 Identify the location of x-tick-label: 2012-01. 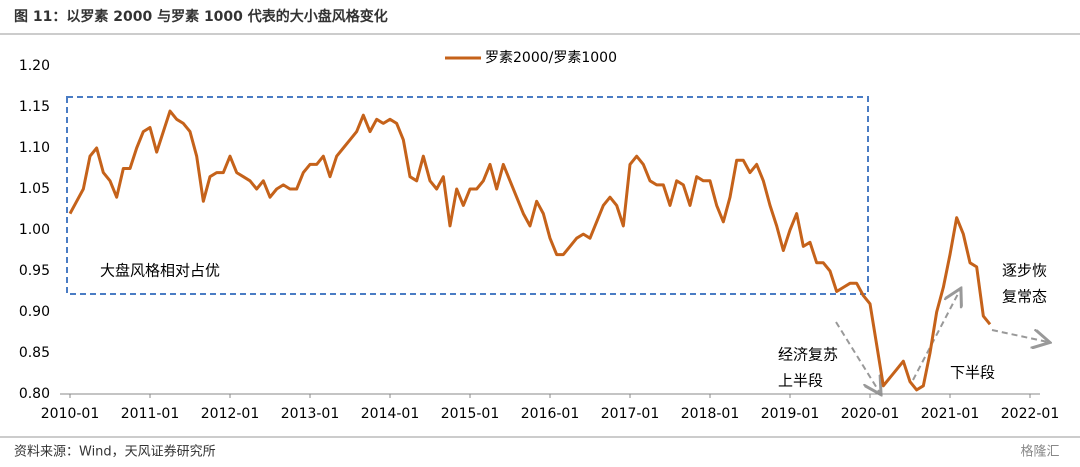
(230, 414).